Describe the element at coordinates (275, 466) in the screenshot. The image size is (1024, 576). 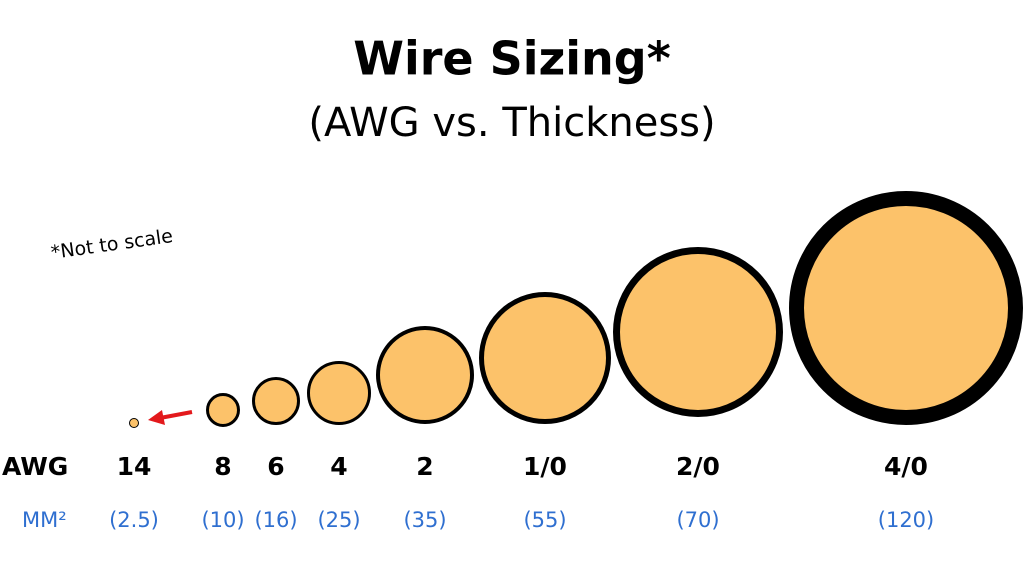
I see `awg-label: 6` at that location.